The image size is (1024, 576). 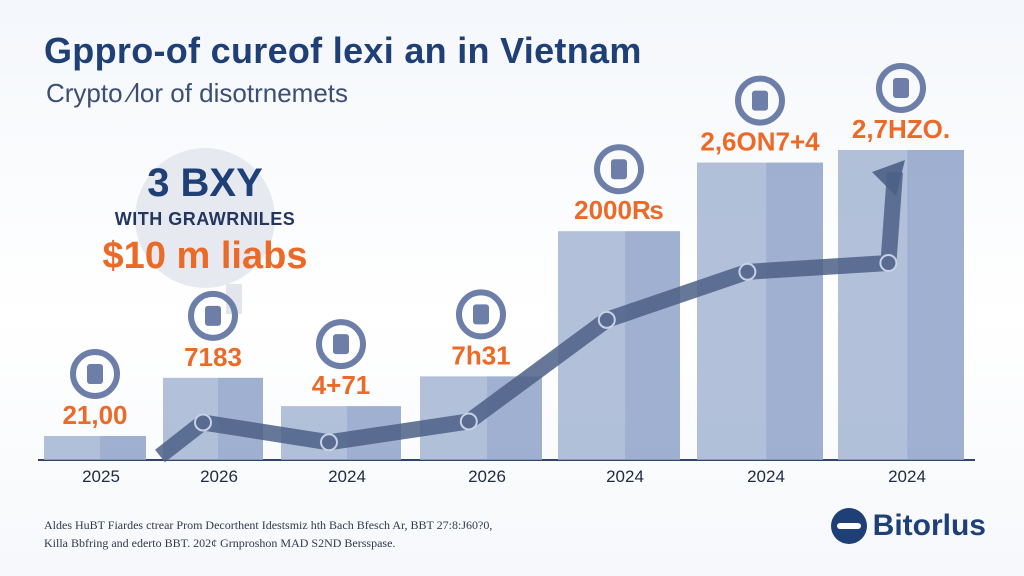 What do you see at coordinates (213, 315) in the screenshot?
I see `bitcoin-chip-icon` at bounding box center [213, 315].